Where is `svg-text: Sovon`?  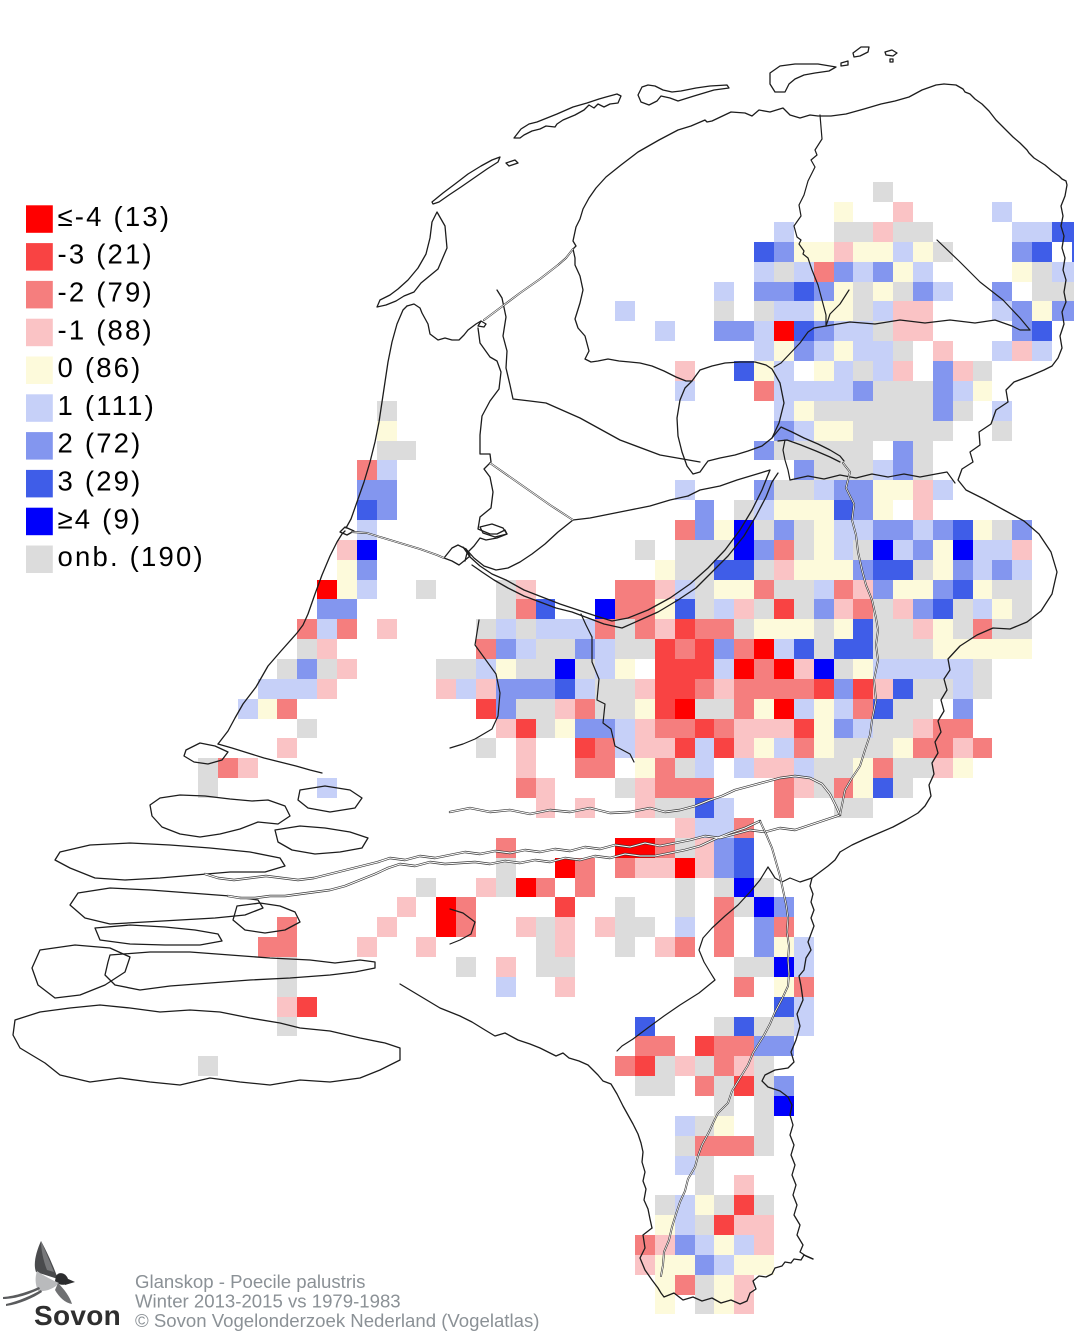 svg-text: Sovon is located at coordinates (77, 1315).